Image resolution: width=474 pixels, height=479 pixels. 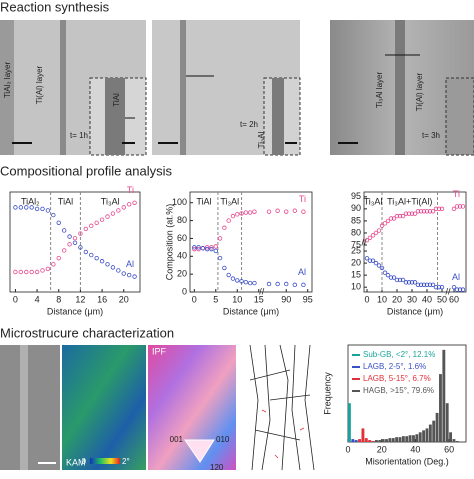 What do you see at coordinates (184, 291) in the screenshot?
I see `y-tick-label: 0` at bounding box center [184, 291].